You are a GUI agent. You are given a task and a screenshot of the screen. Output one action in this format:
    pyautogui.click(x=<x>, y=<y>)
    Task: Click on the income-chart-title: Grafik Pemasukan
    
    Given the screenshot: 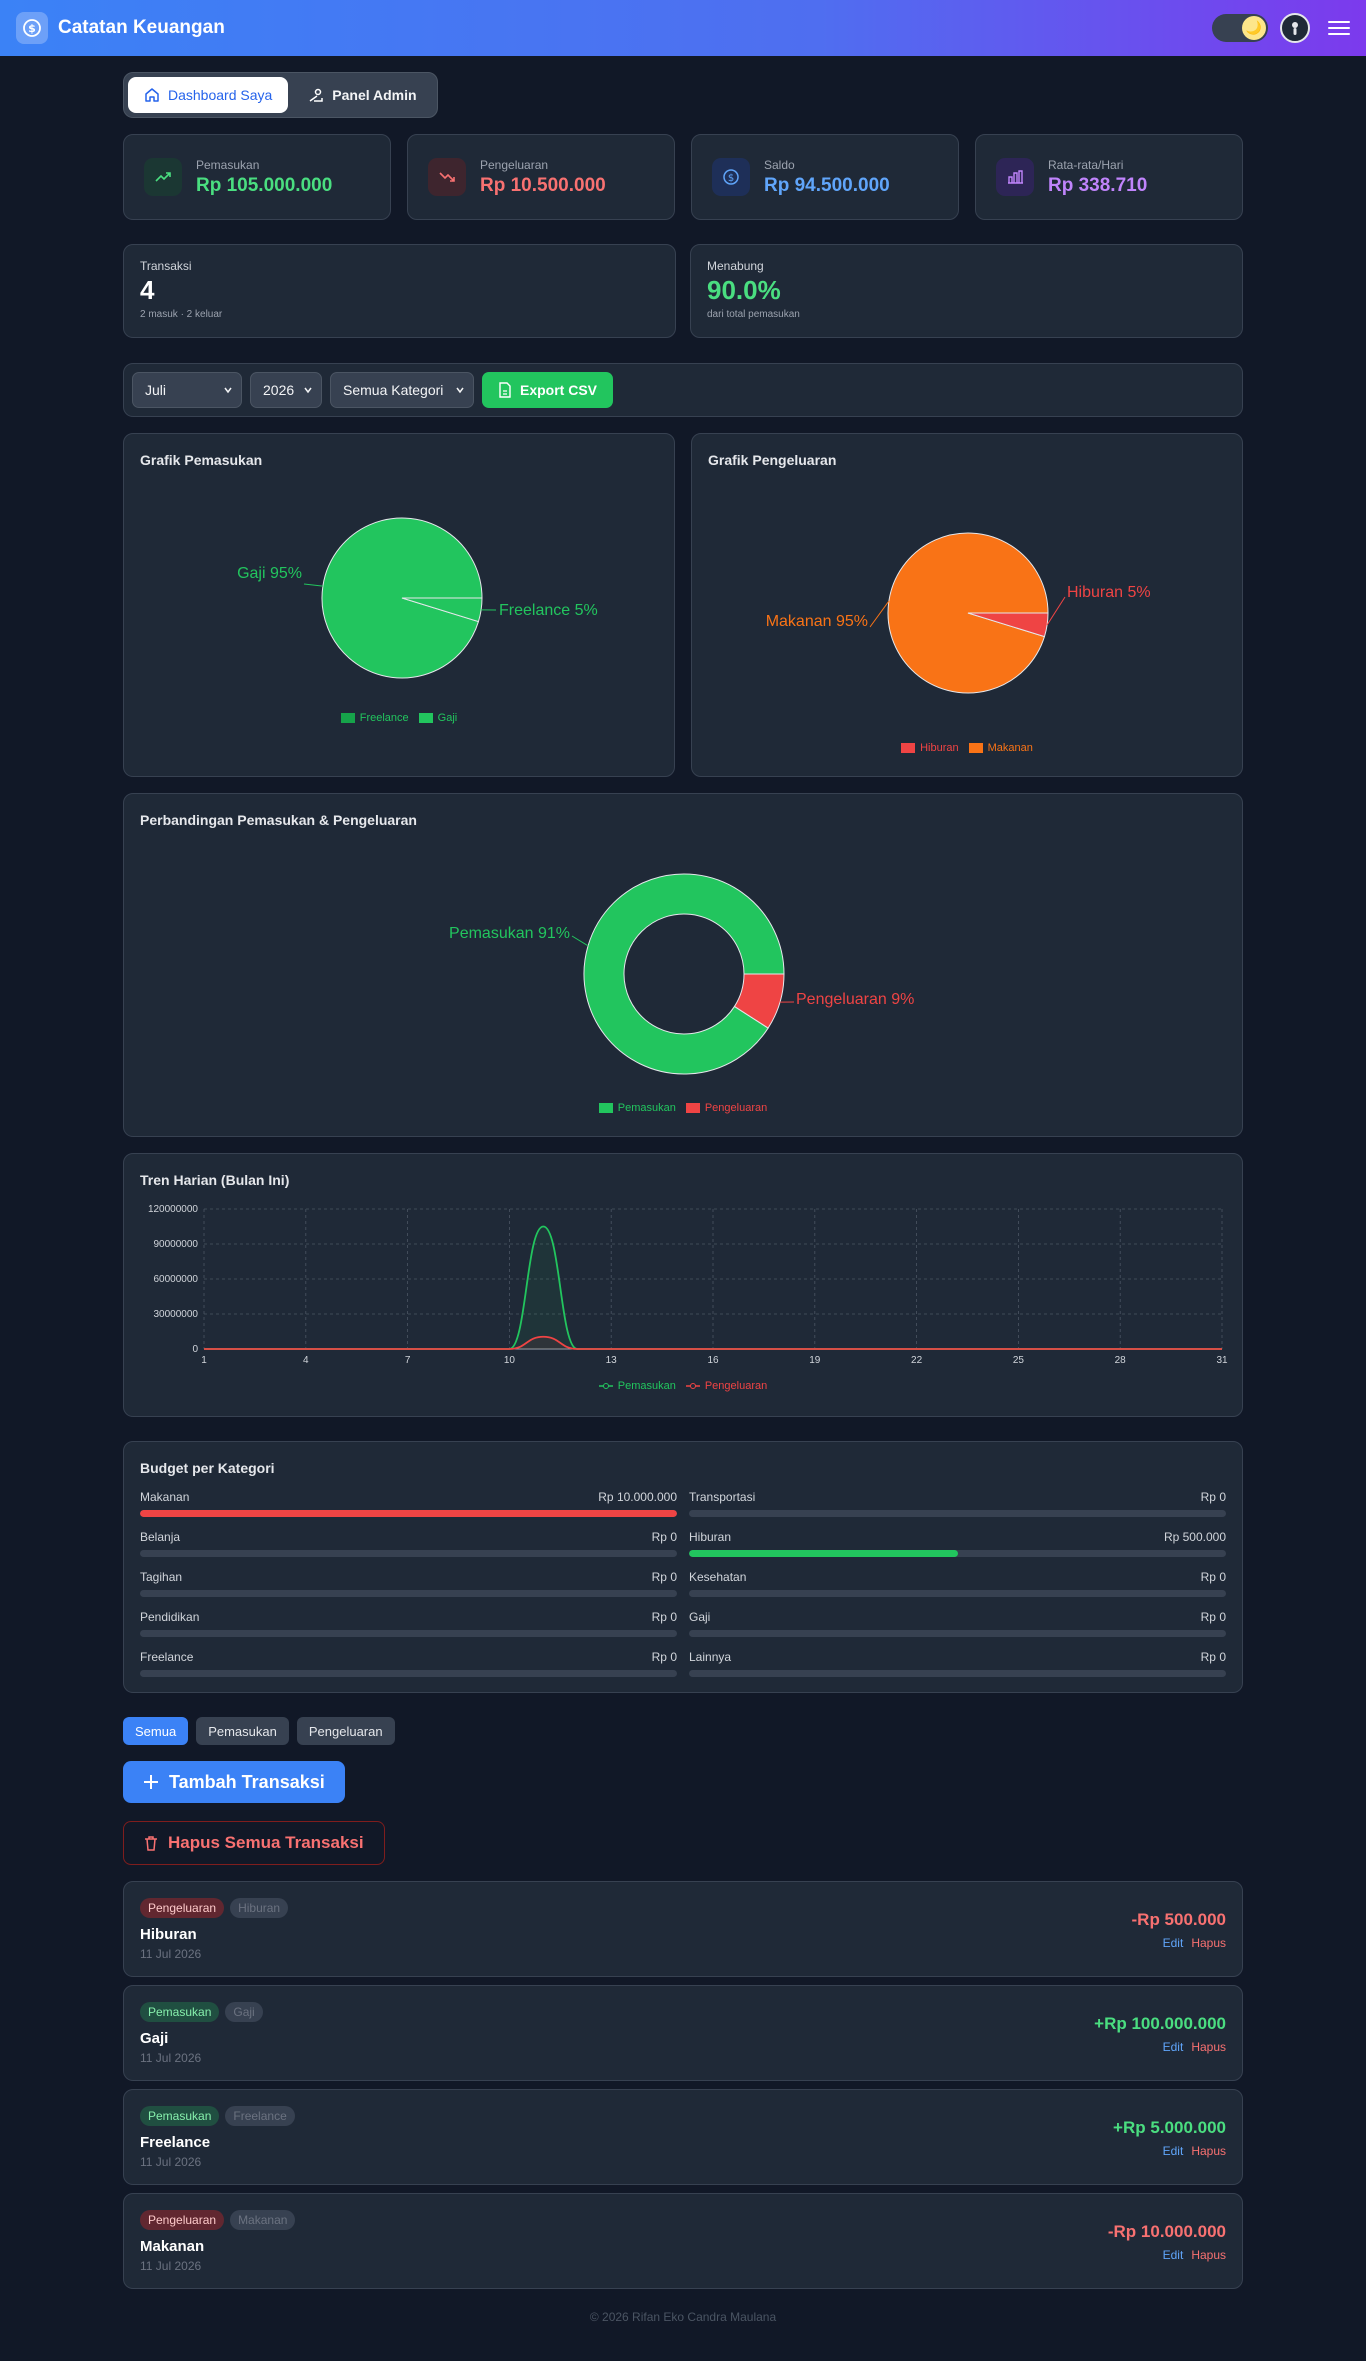 What is the action you would take?
    pyautogui.click(x=201, y=460)
    